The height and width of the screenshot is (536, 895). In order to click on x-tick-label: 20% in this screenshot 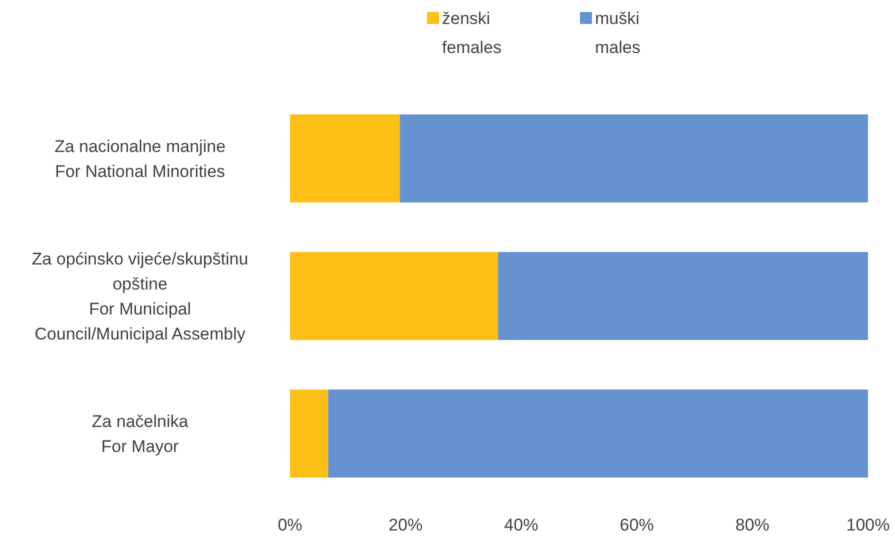, I will do `click(405, 525)`.